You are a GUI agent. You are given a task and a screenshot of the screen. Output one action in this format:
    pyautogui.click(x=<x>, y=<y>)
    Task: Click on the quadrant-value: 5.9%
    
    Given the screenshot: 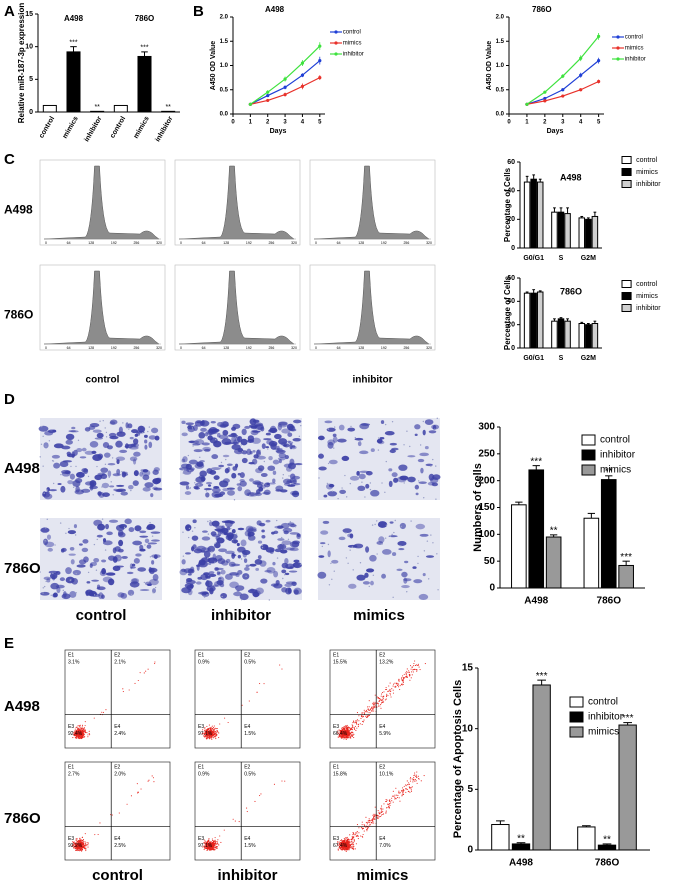 What is the action you would take?
    pyautogui.click(x=385, y=734)
    